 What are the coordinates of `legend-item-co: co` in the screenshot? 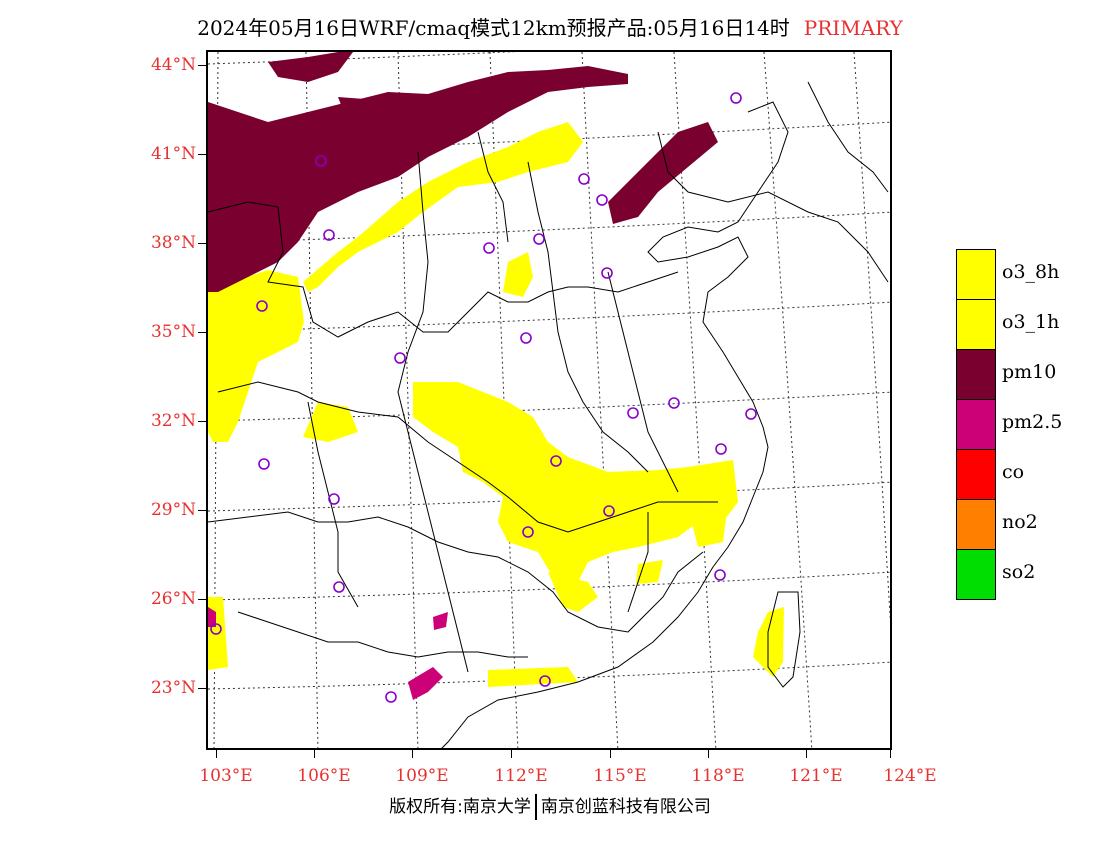 It's located at (1028, 474).